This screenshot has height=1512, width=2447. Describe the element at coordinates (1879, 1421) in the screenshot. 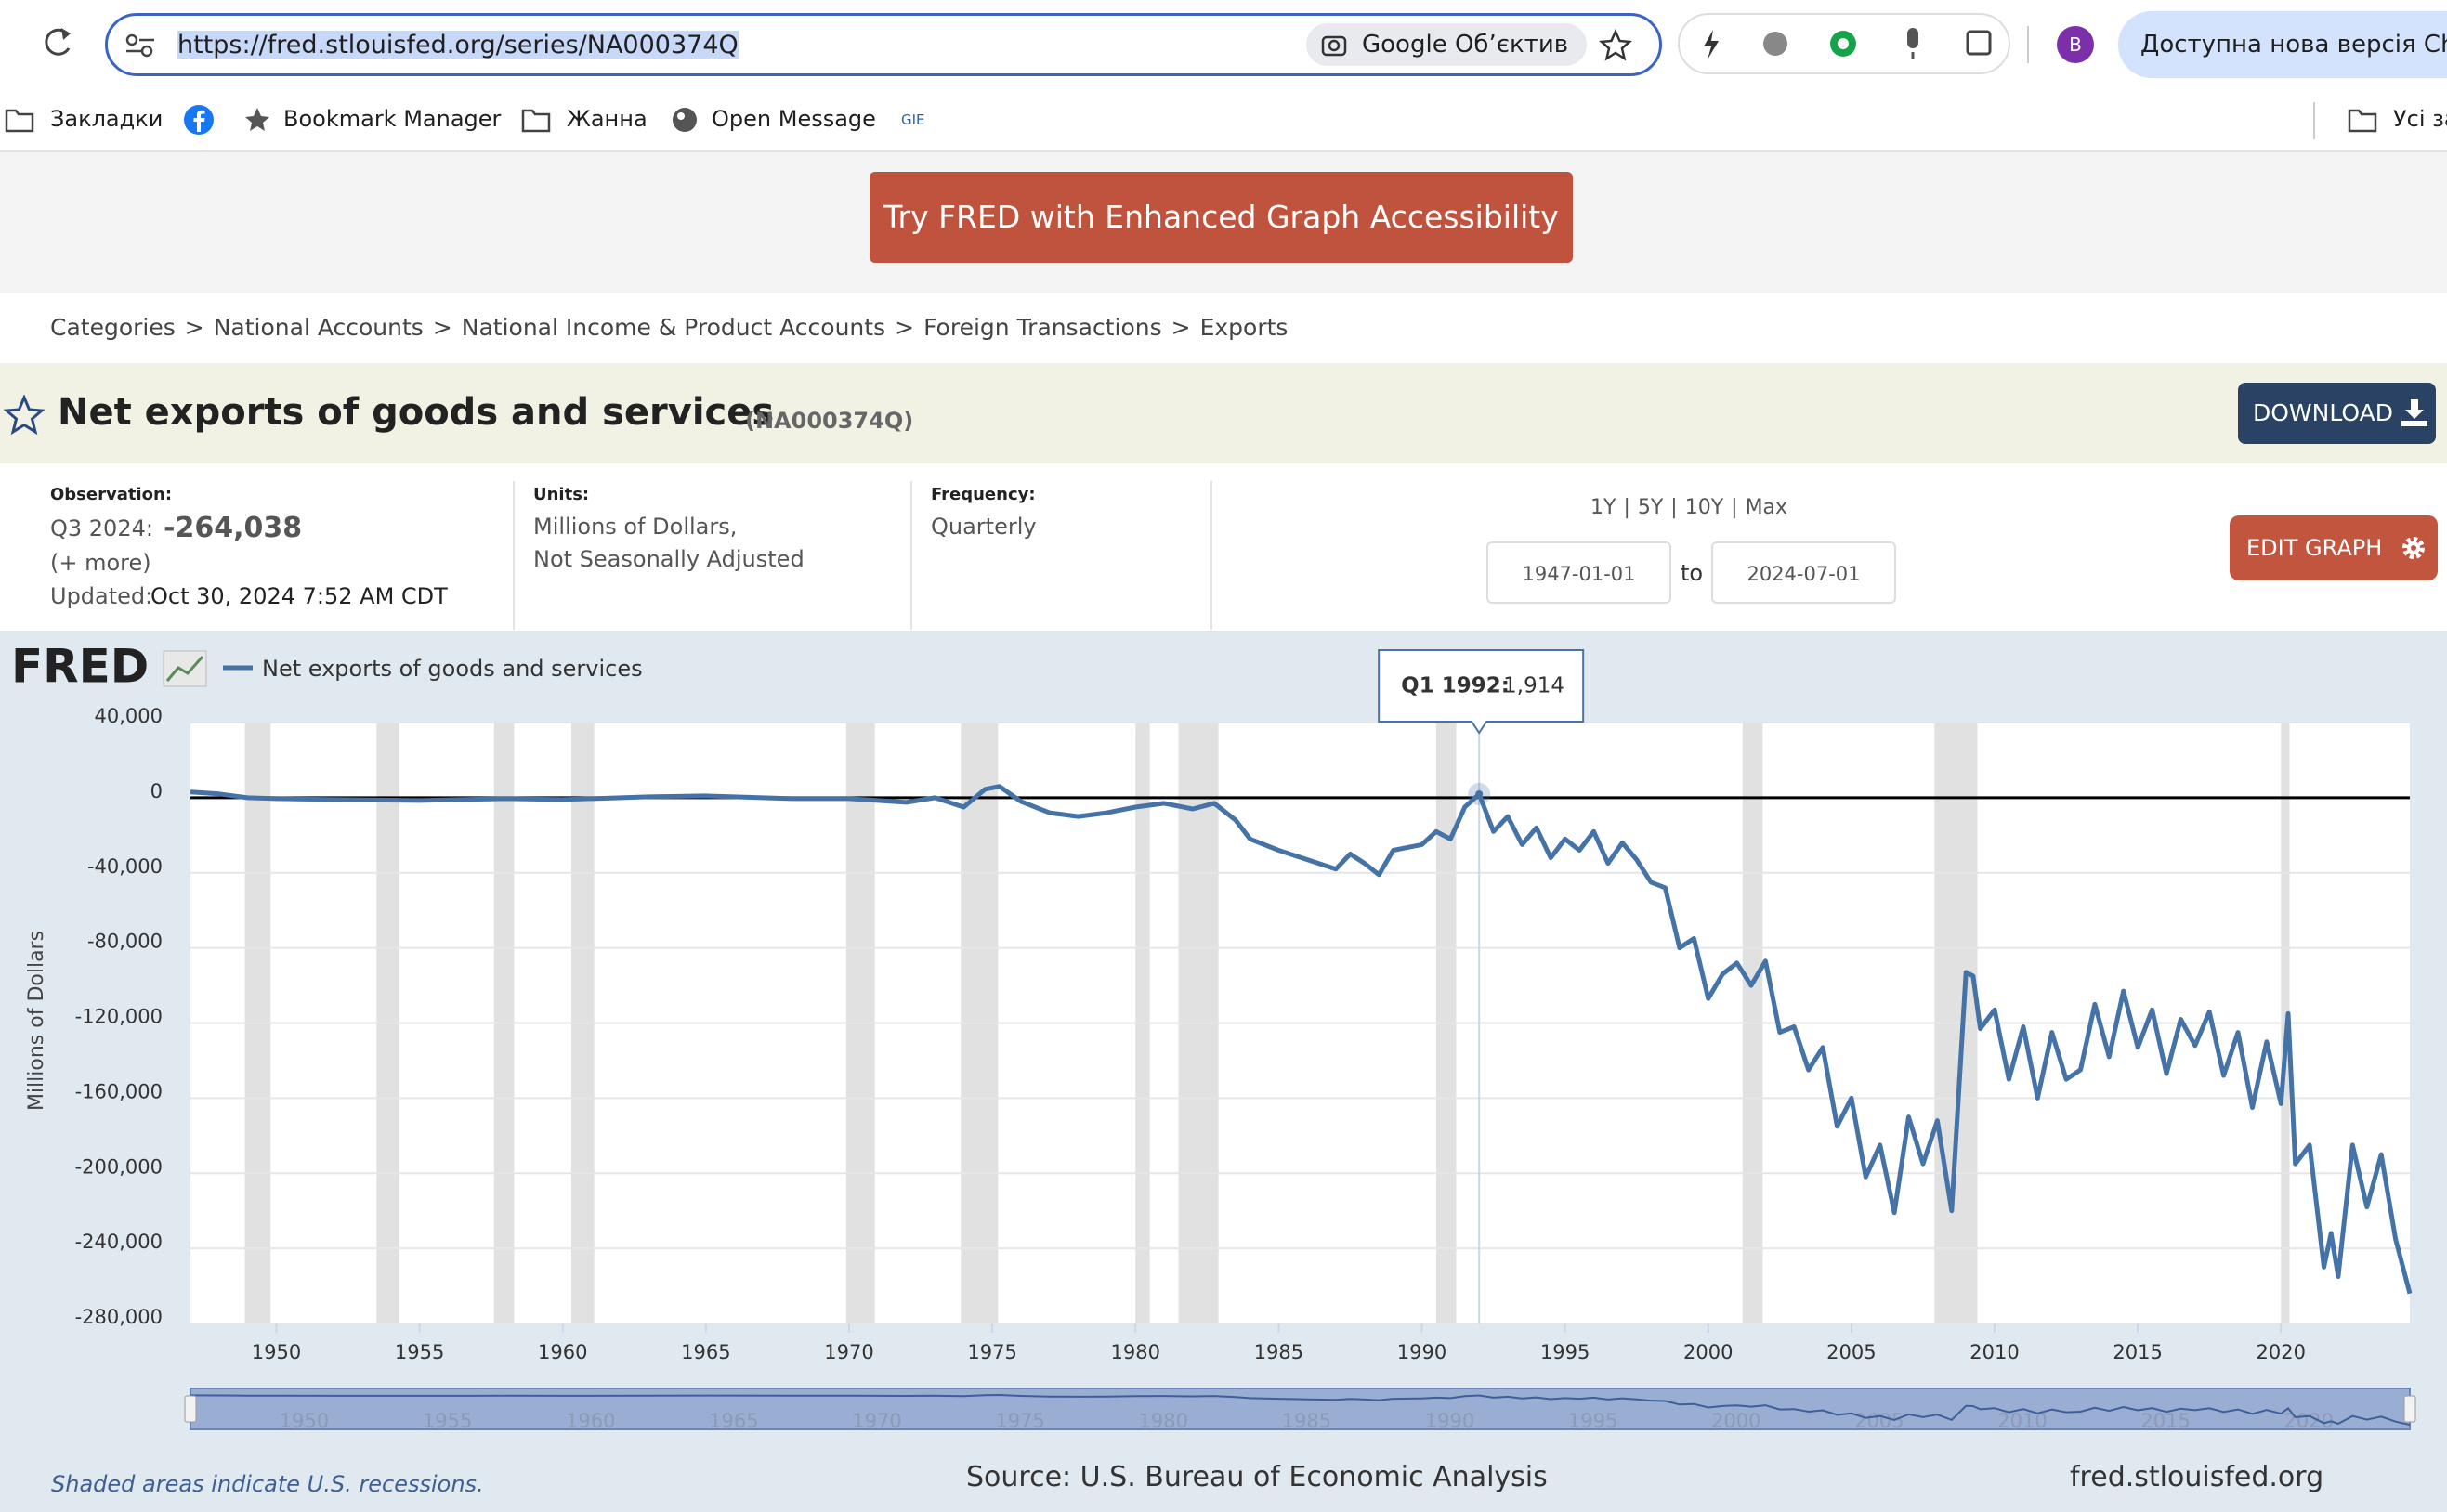

I see `navigator-tick-label: 2005` at that location.